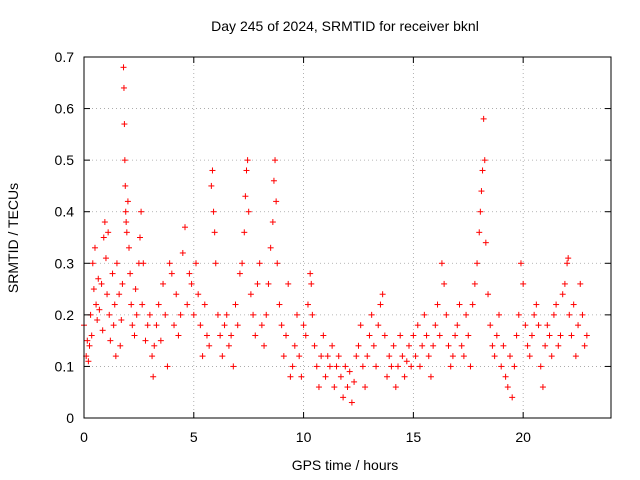 The height and width of the screenshot is (480, 640). I want to click on y-tick-label: 0.4, so click(65, 212).